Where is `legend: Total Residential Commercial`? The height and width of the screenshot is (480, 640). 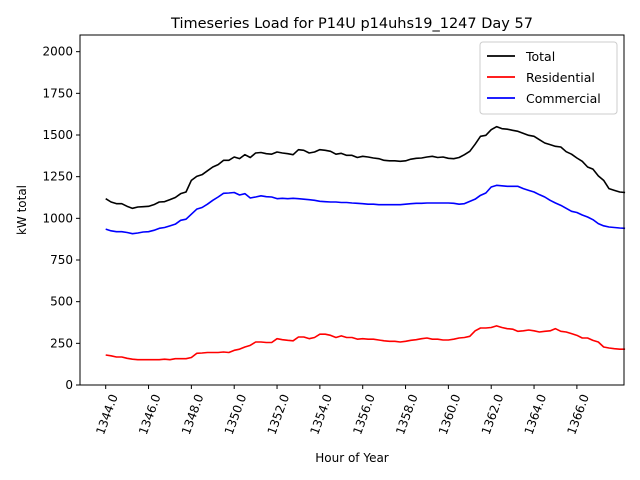
legend: Total Residential Commercial is located at coordinates (548, 78).